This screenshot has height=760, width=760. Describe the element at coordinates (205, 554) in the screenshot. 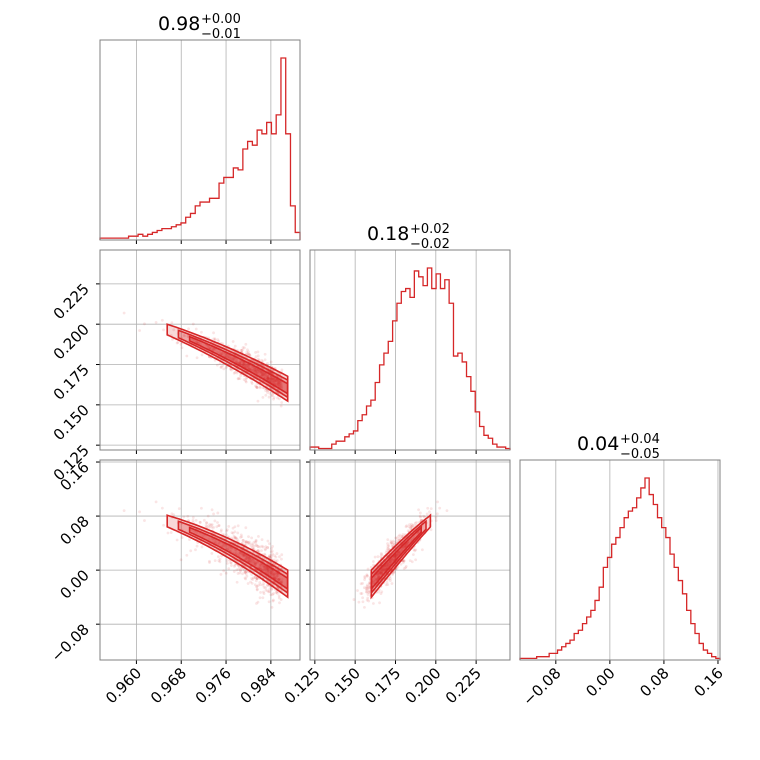

I see `scatter-content` at that location.